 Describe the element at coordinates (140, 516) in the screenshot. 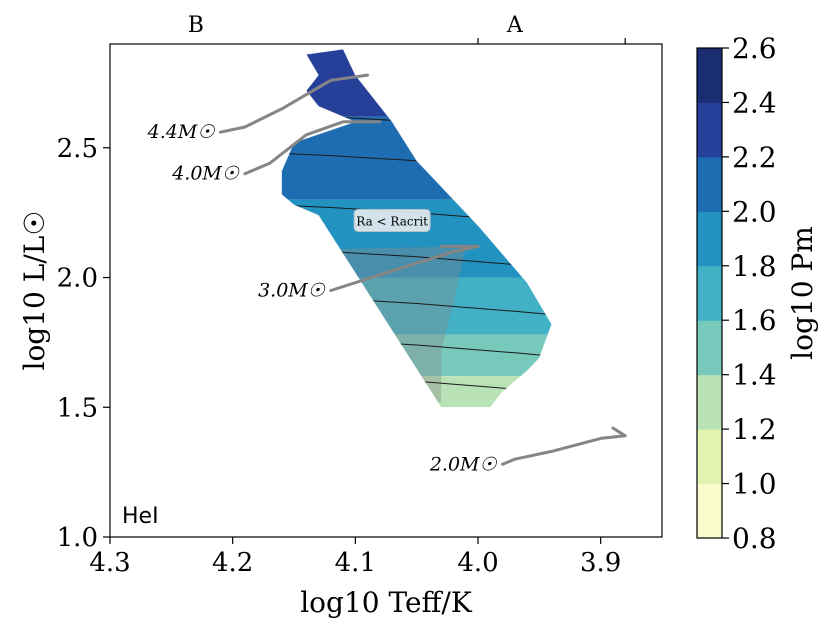

I see `panel-label: HeI` at that location.